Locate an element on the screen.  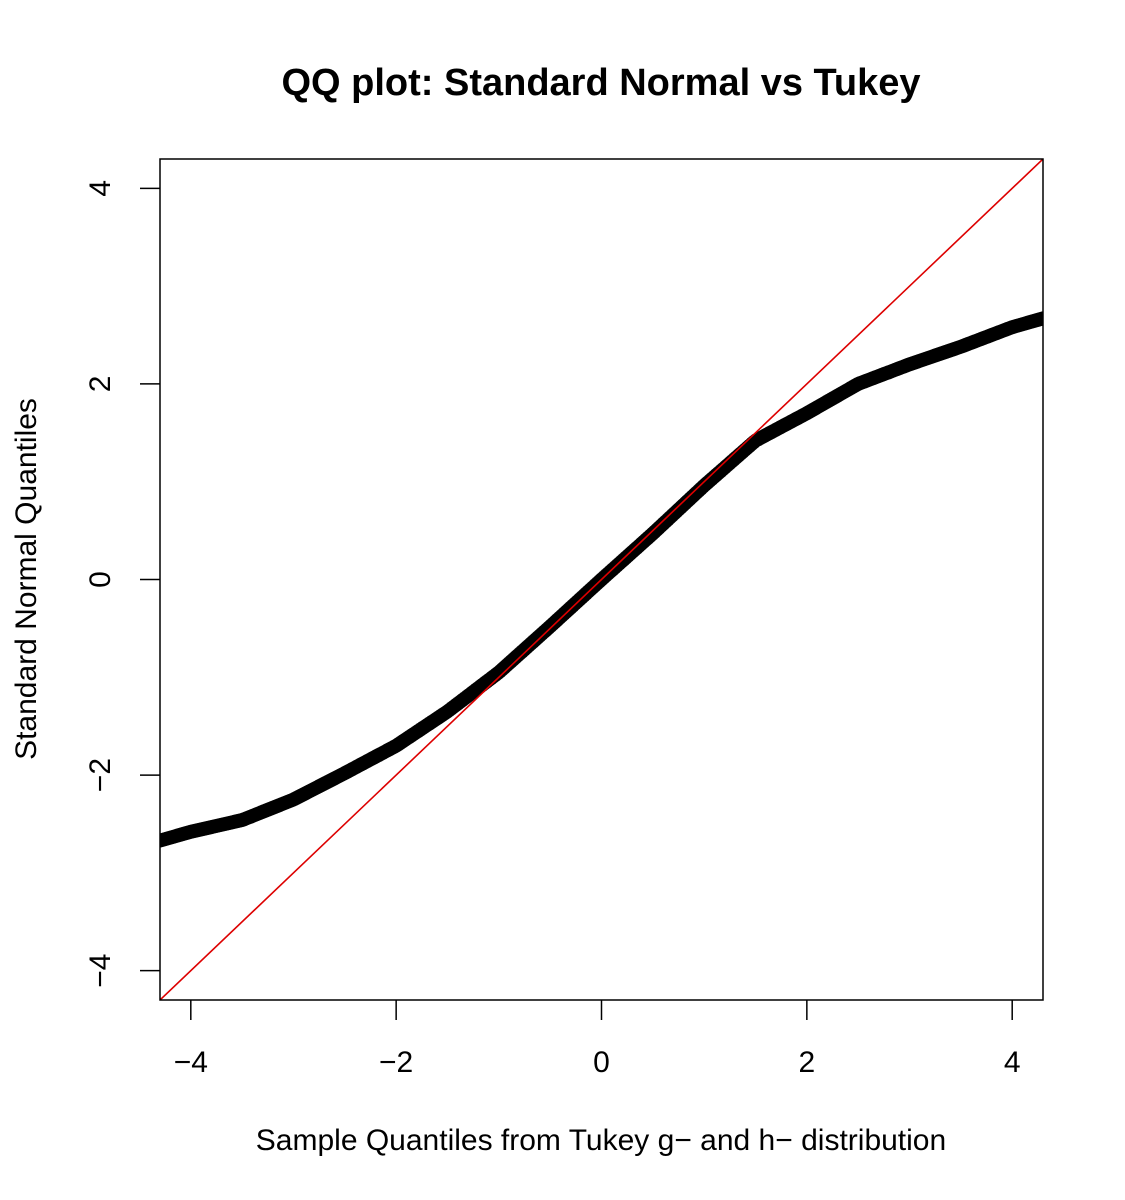
y-tick-label: 4 is located at coordinates (100, 188).